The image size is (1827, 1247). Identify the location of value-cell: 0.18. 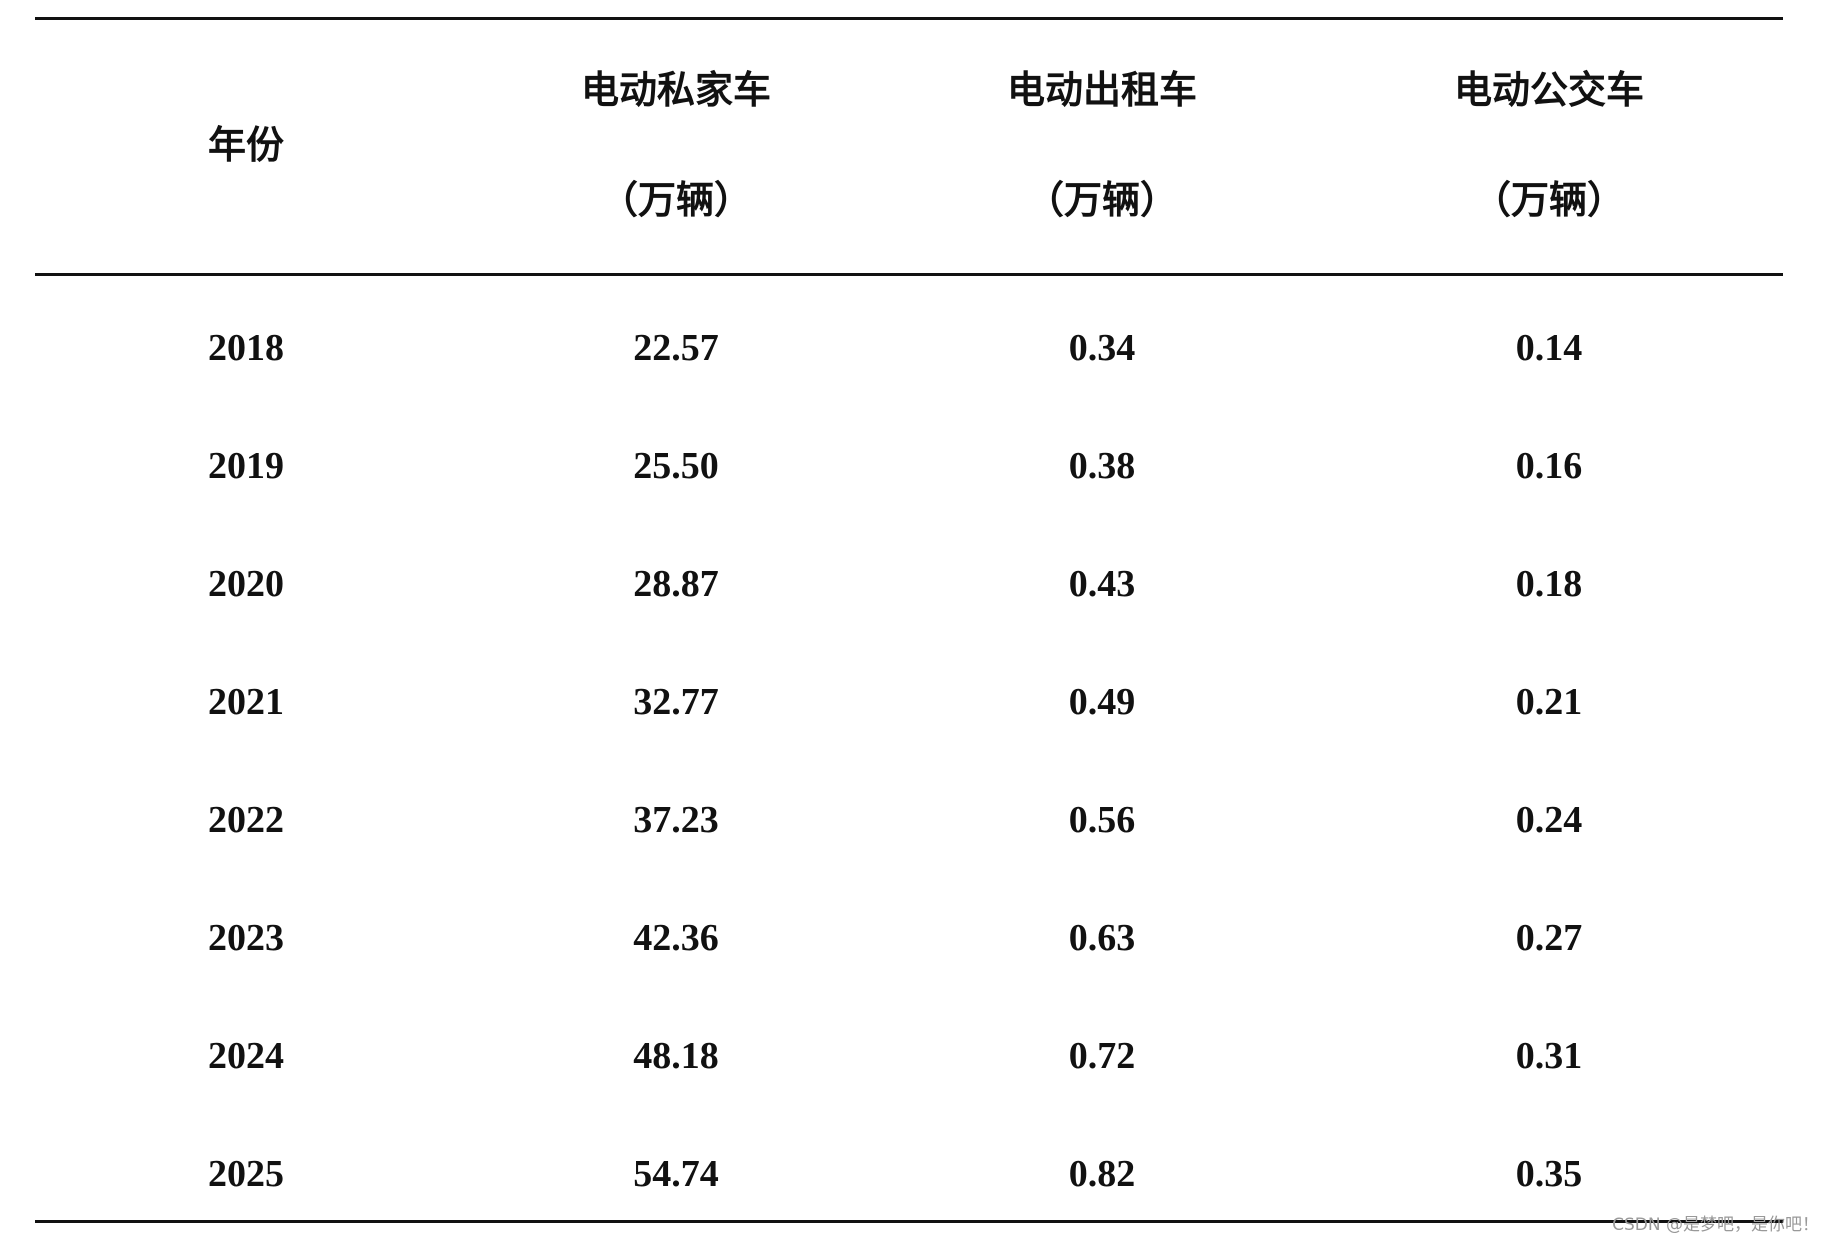
(1549, 584).